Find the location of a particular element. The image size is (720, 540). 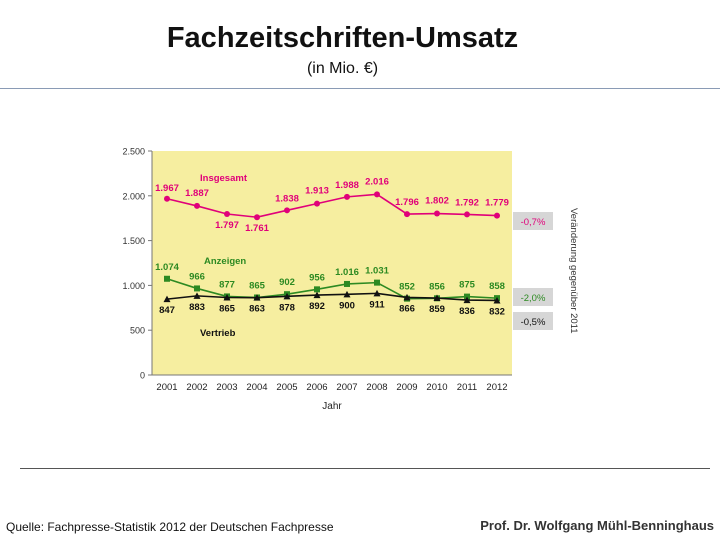

x-tick-label: 2007 is located at coordinates (346, 387).